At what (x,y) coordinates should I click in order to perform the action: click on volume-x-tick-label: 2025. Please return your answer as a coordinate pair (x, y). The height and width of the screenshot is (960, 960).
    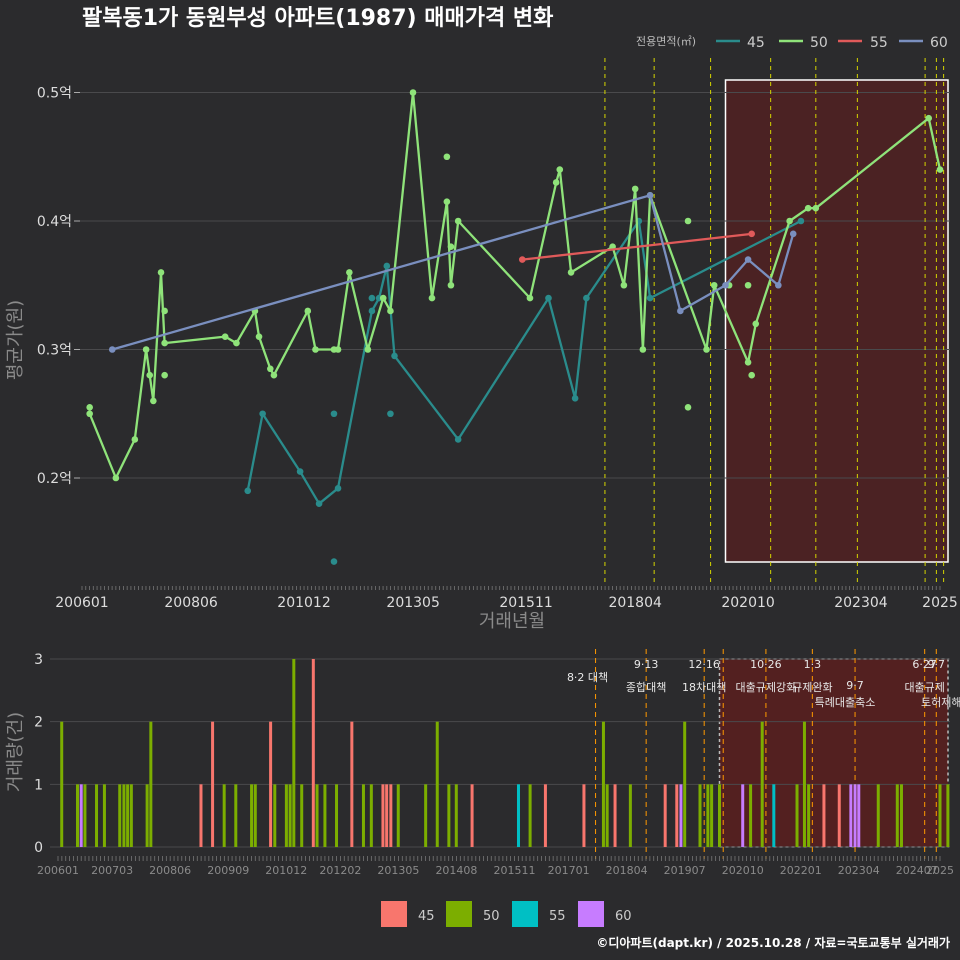
    Looking at the image, I should click on (940, 870).